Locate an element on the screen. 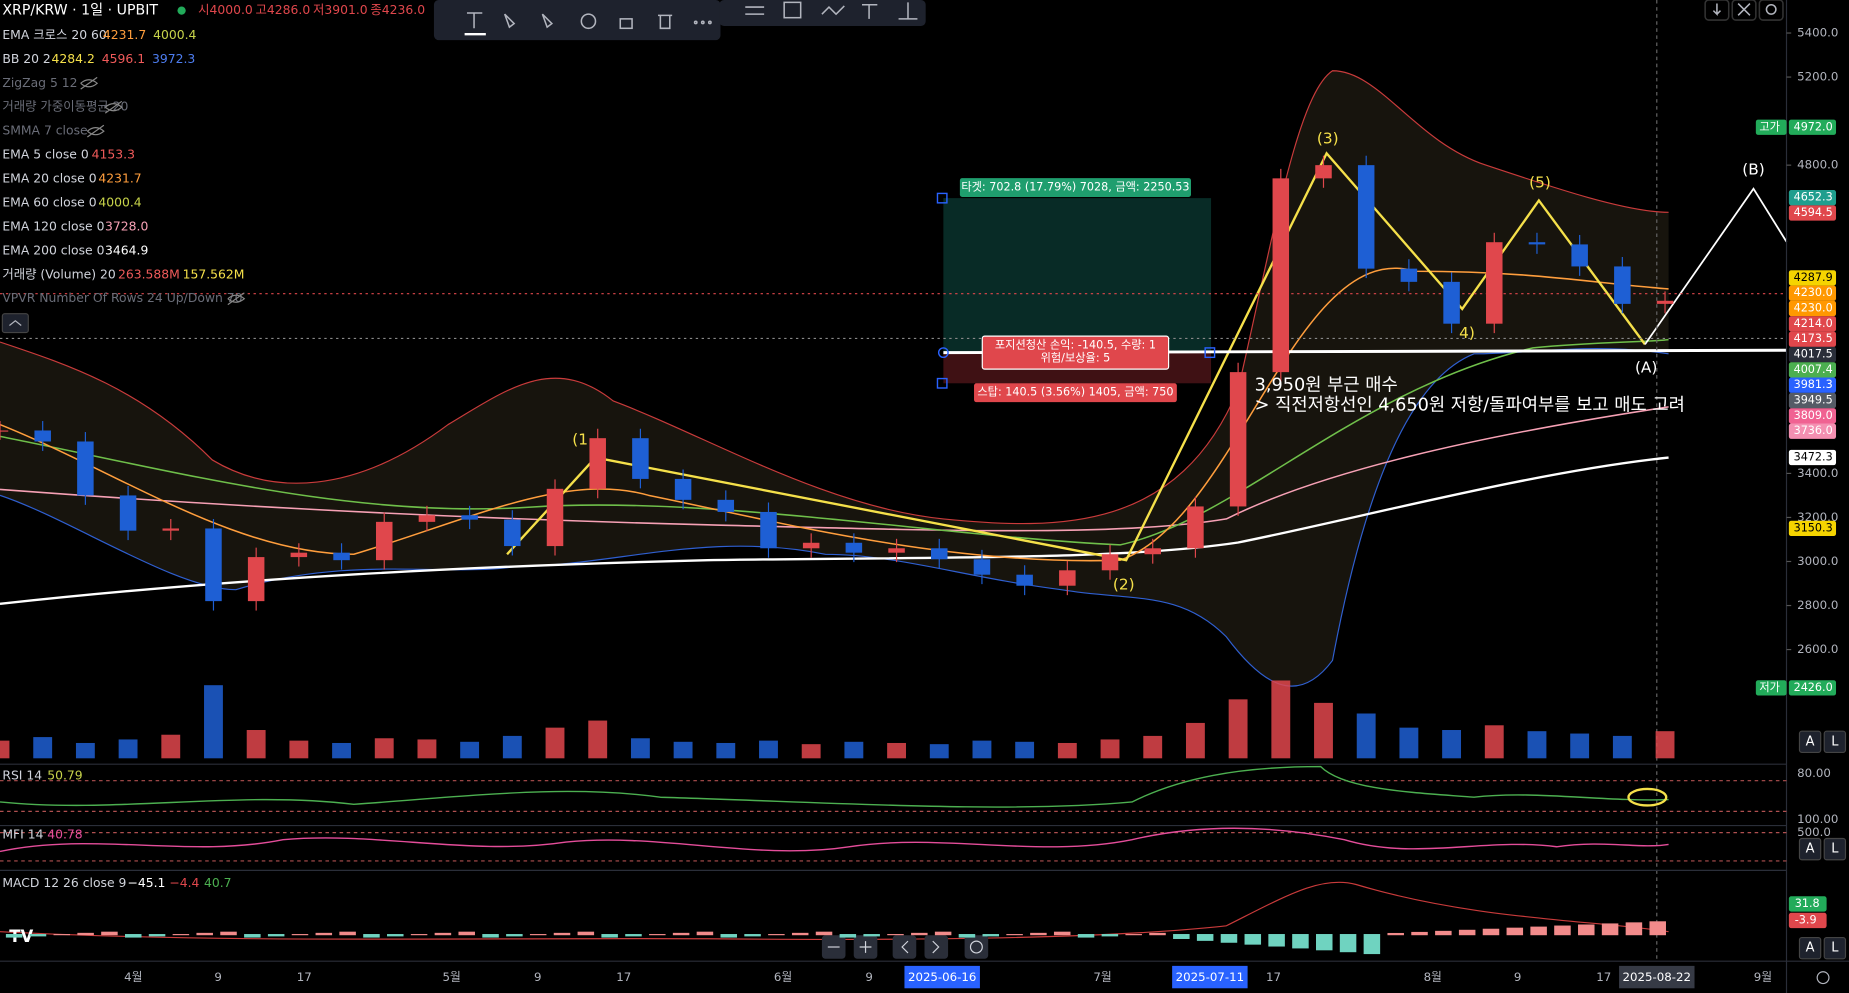 Image resolution: width=1849 pixels, height=993 pixels. drawing-toolbar is located at coordinates (577, 20).